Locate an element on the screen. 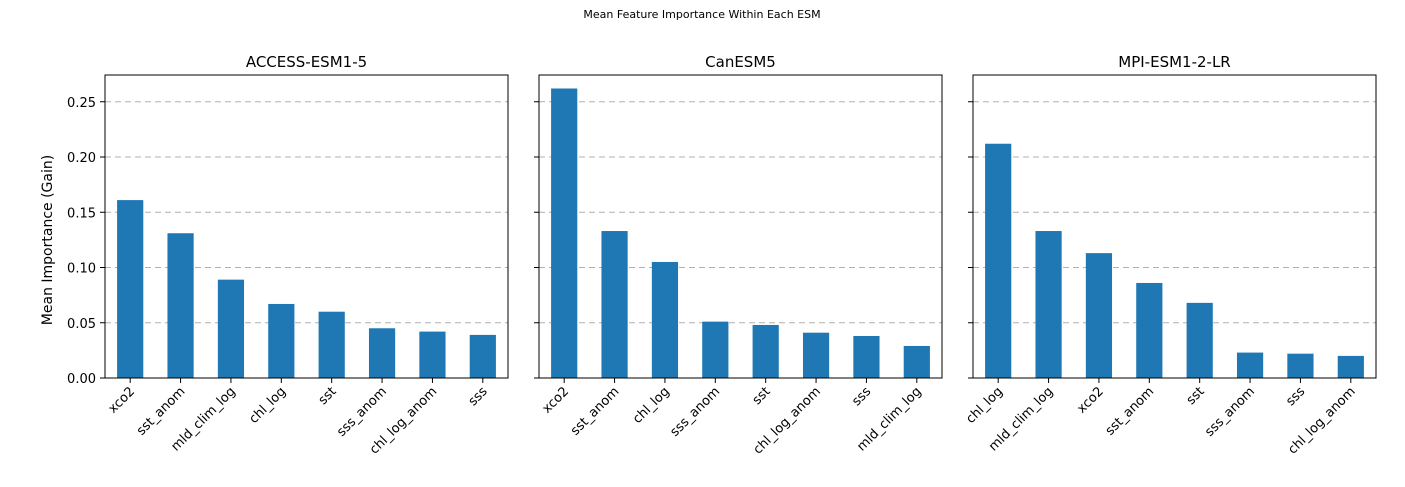 This screenshot has height=487, width=1405. panel-title: ACCESS-ESM1-5 is located at coordinates (306, 62).